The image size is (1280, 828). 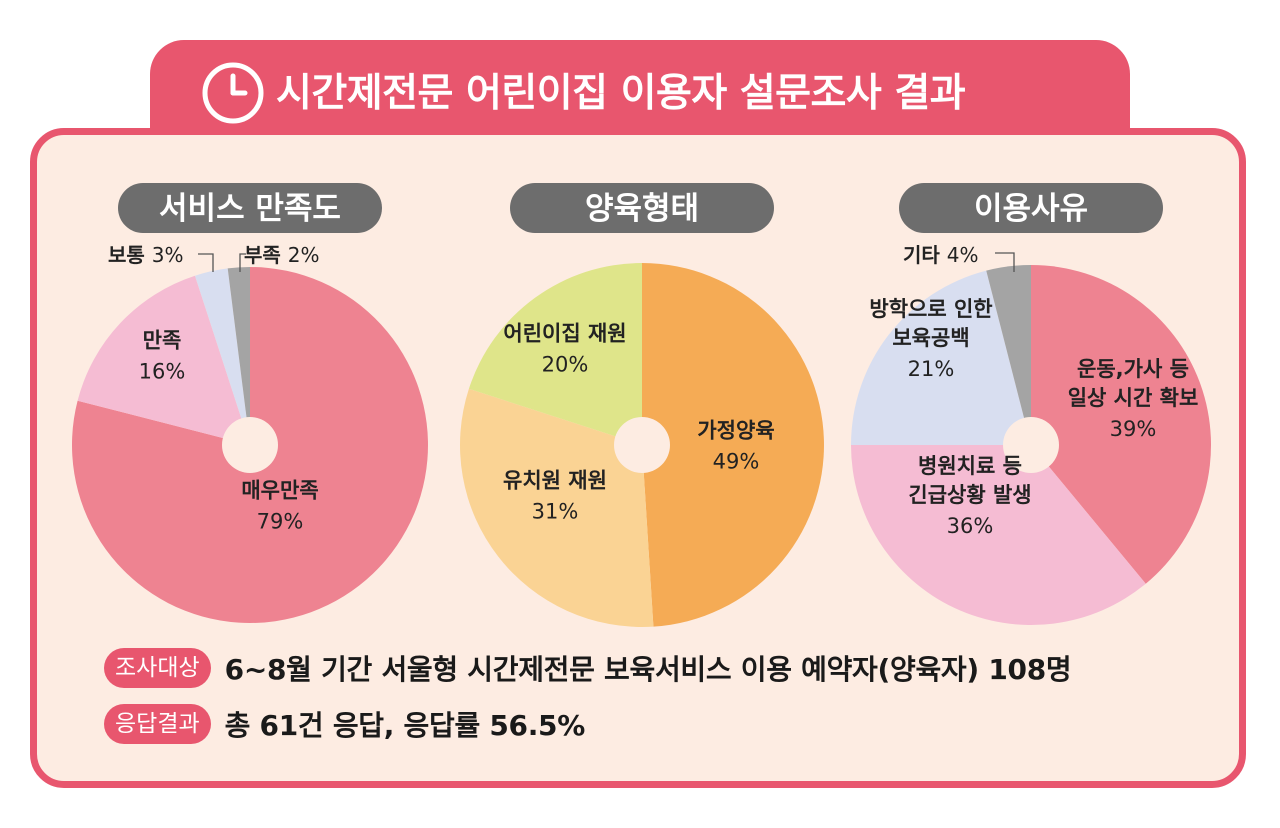 I want to click on slice-value: 16%, so click(x=162, y=372).